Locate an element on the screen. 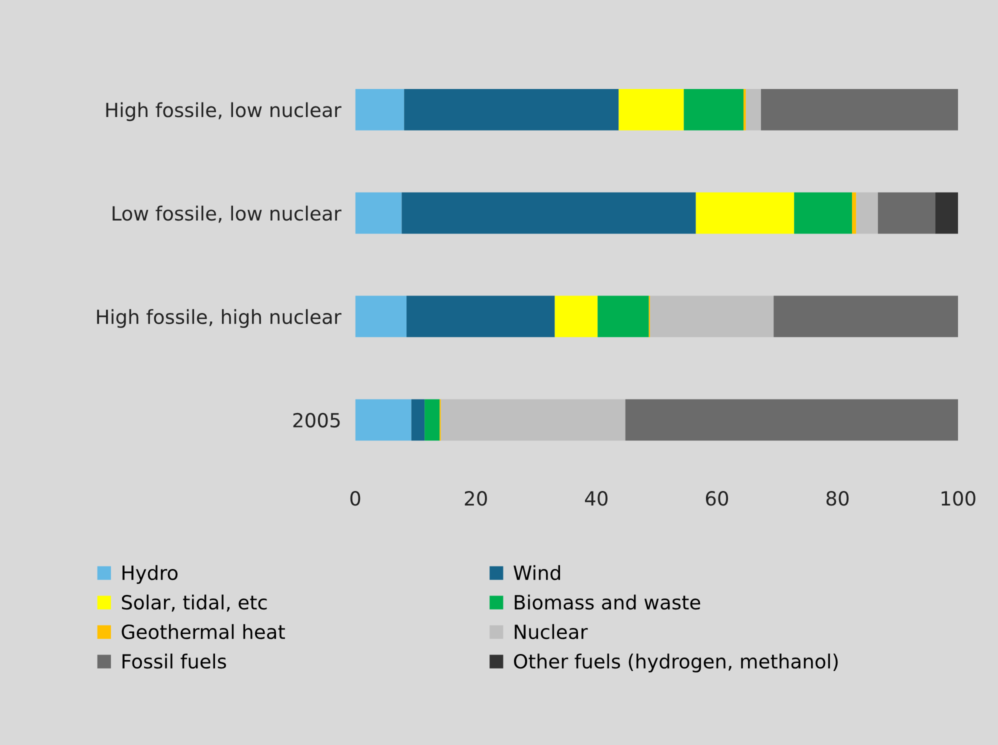 The image size is (998, 745). legend-label: Geothermal heat is located at coordinates (203, 632).